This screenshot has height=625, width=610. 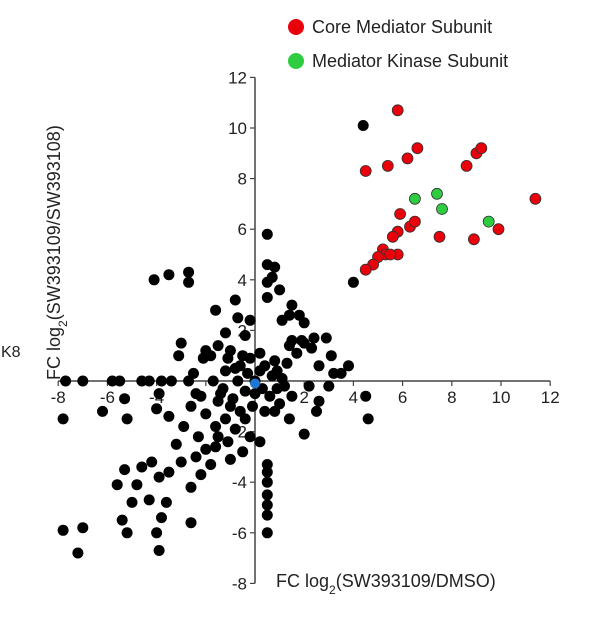 I want to click on legend-marker, so click(x=296, y=27).